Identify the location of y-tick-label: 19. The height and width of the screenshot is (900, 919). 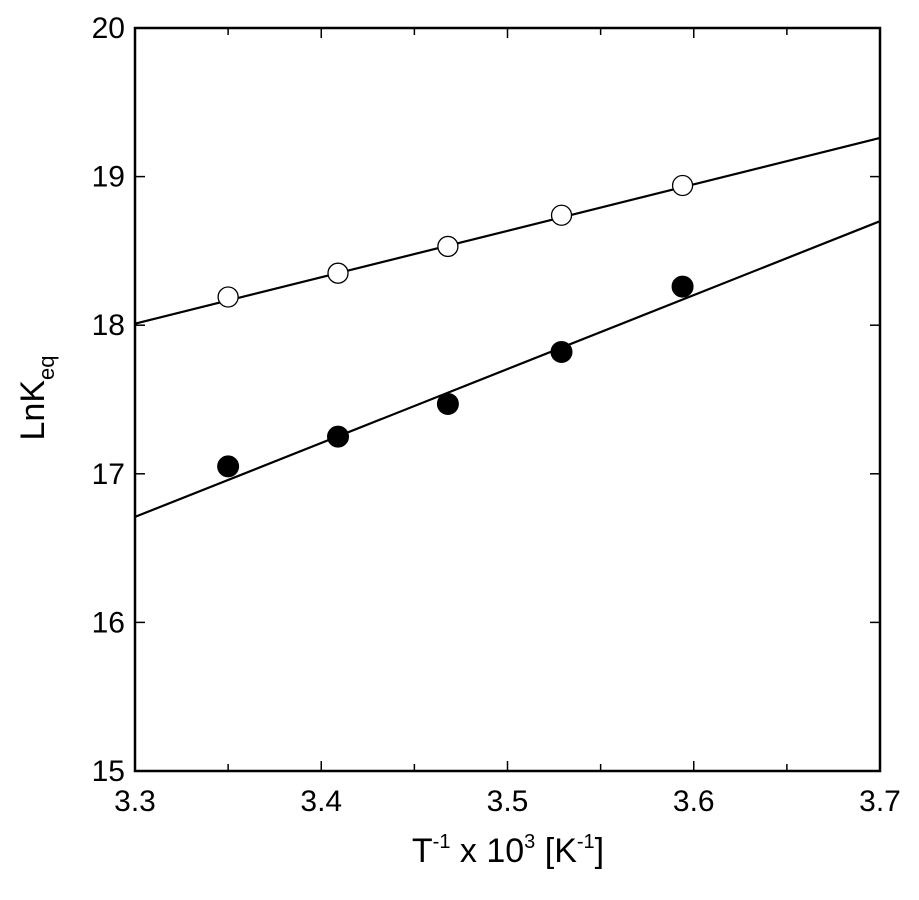
(108, 177).